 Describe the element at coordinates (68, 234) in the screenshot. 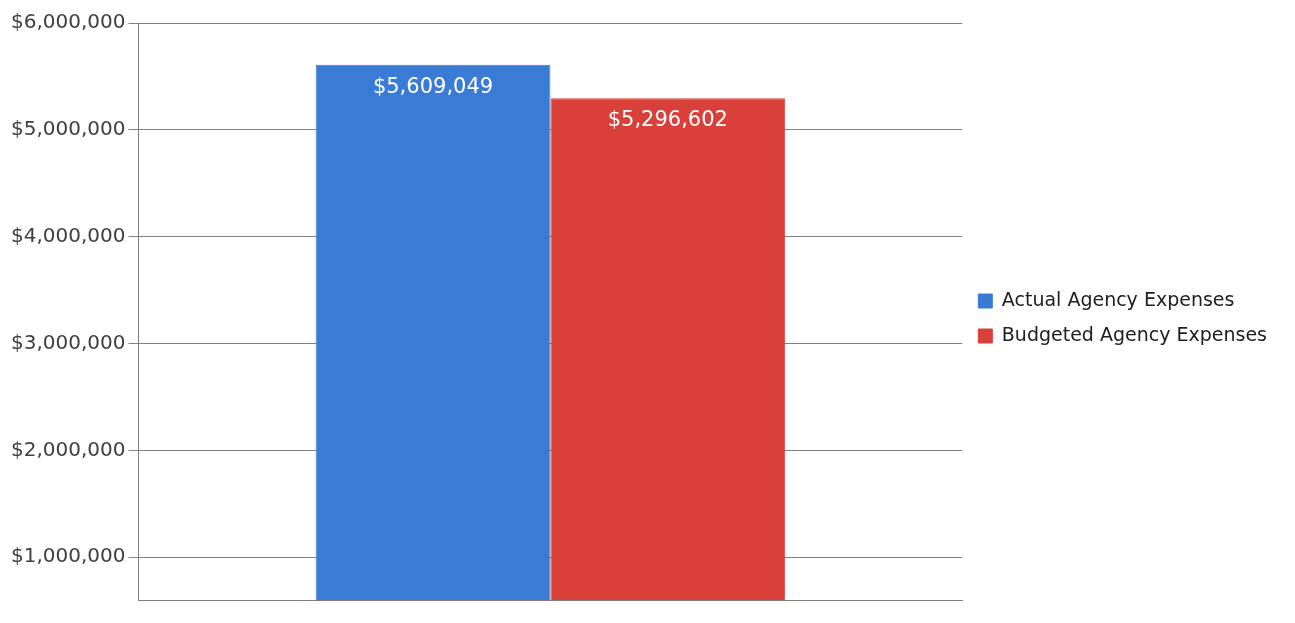

I see `y-tick-label: $4,000,000` at that location.